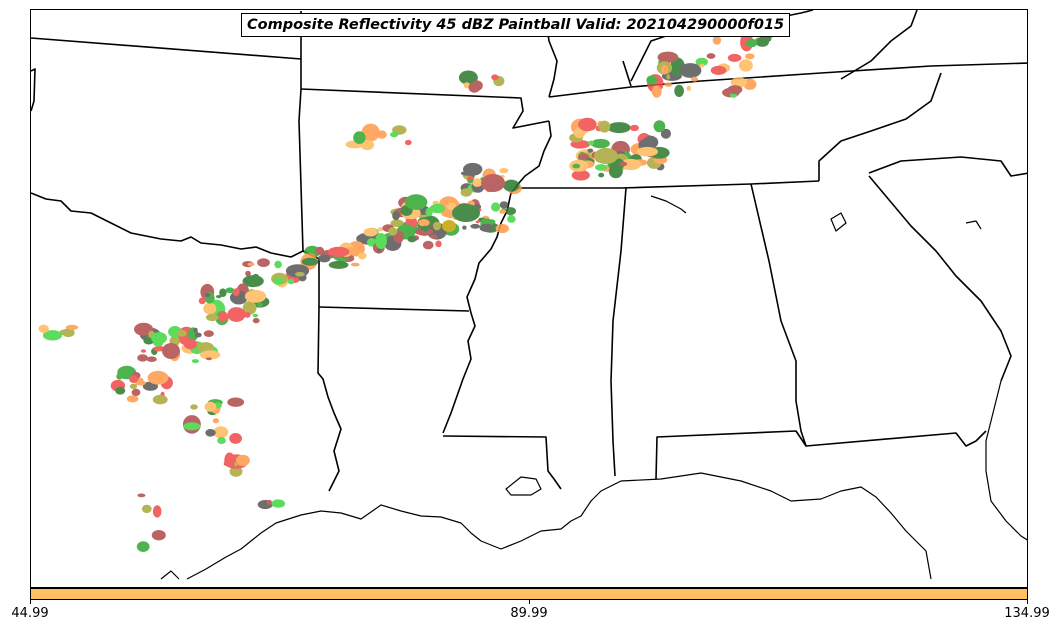  Describe the element at coordinates (1027, 613) in the screenshot. I see `colorbar-tick-label-right: 134.99` at that location.